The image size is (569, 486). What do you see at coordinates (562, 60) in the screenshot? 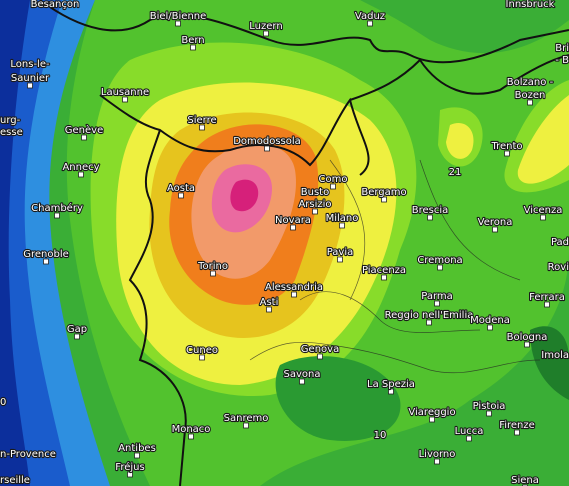
I see `city-label: - B` at bounding box center [562, 60].